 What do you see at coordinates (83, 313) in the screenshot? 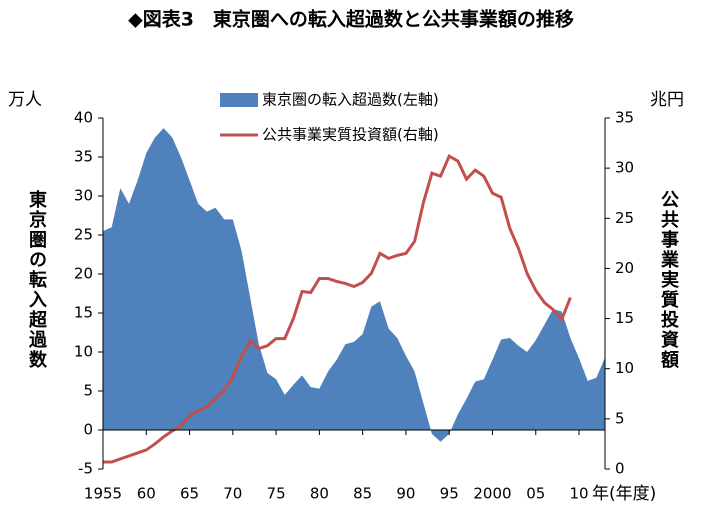
I see `y-tick-label: 15` at bounding box center [83, 313].